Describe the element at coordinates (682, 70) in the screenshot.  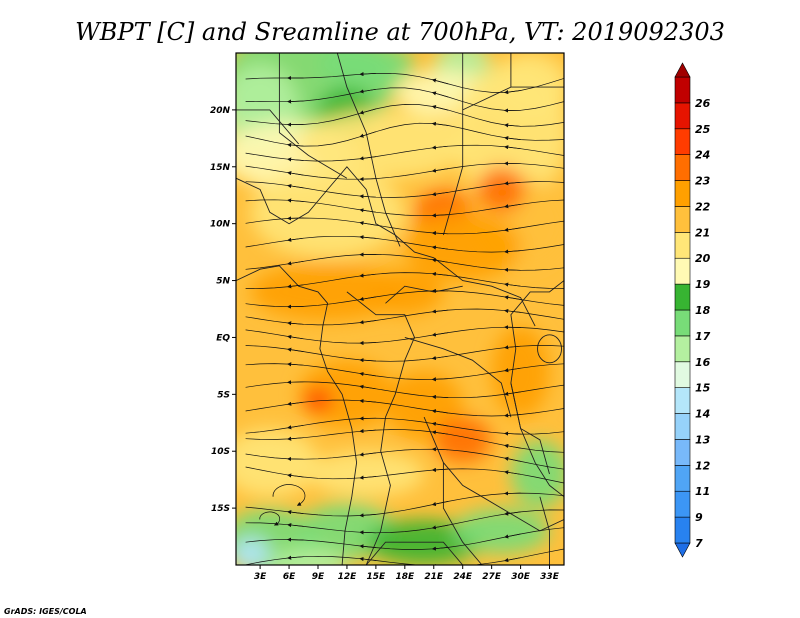
I see `colorbar-top-tip` at that location.